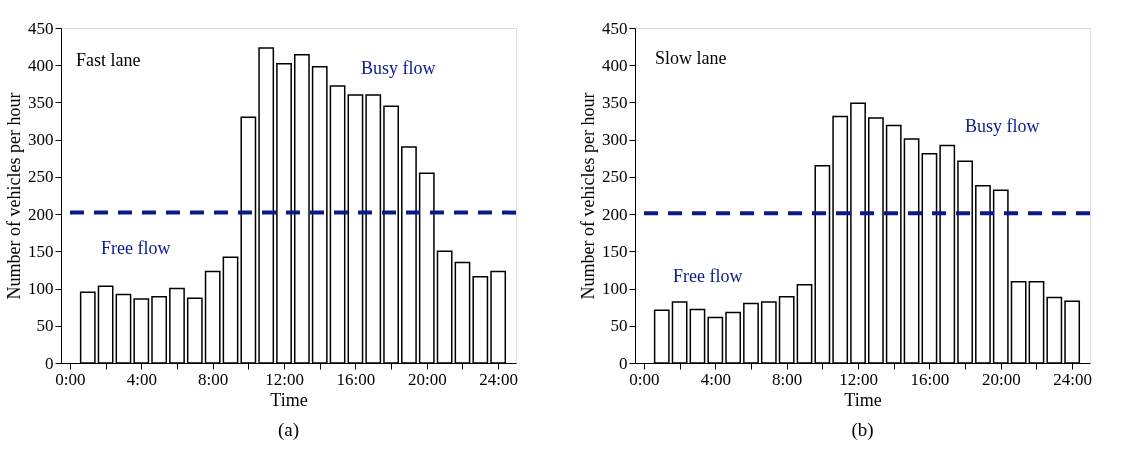 The image size is (1147, 475). Describe the element at coordinates (862, 430) in the screenshot. I see `text: (b)` at that location.